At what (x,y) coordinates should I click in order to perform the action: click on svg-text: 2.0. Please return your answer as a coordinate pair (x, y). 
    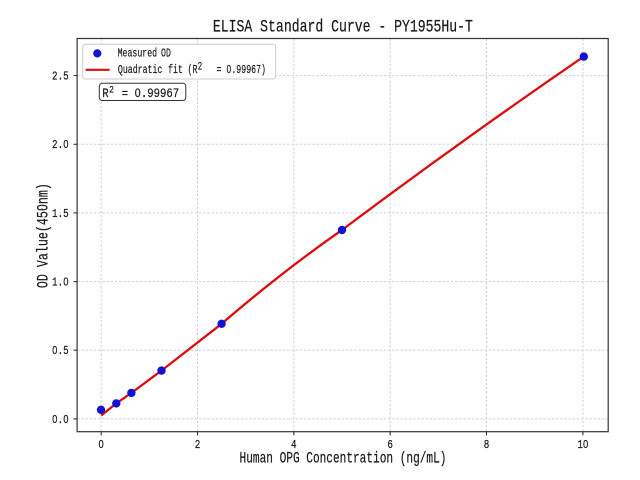
    Looking at the image, I should click on (60, 145).